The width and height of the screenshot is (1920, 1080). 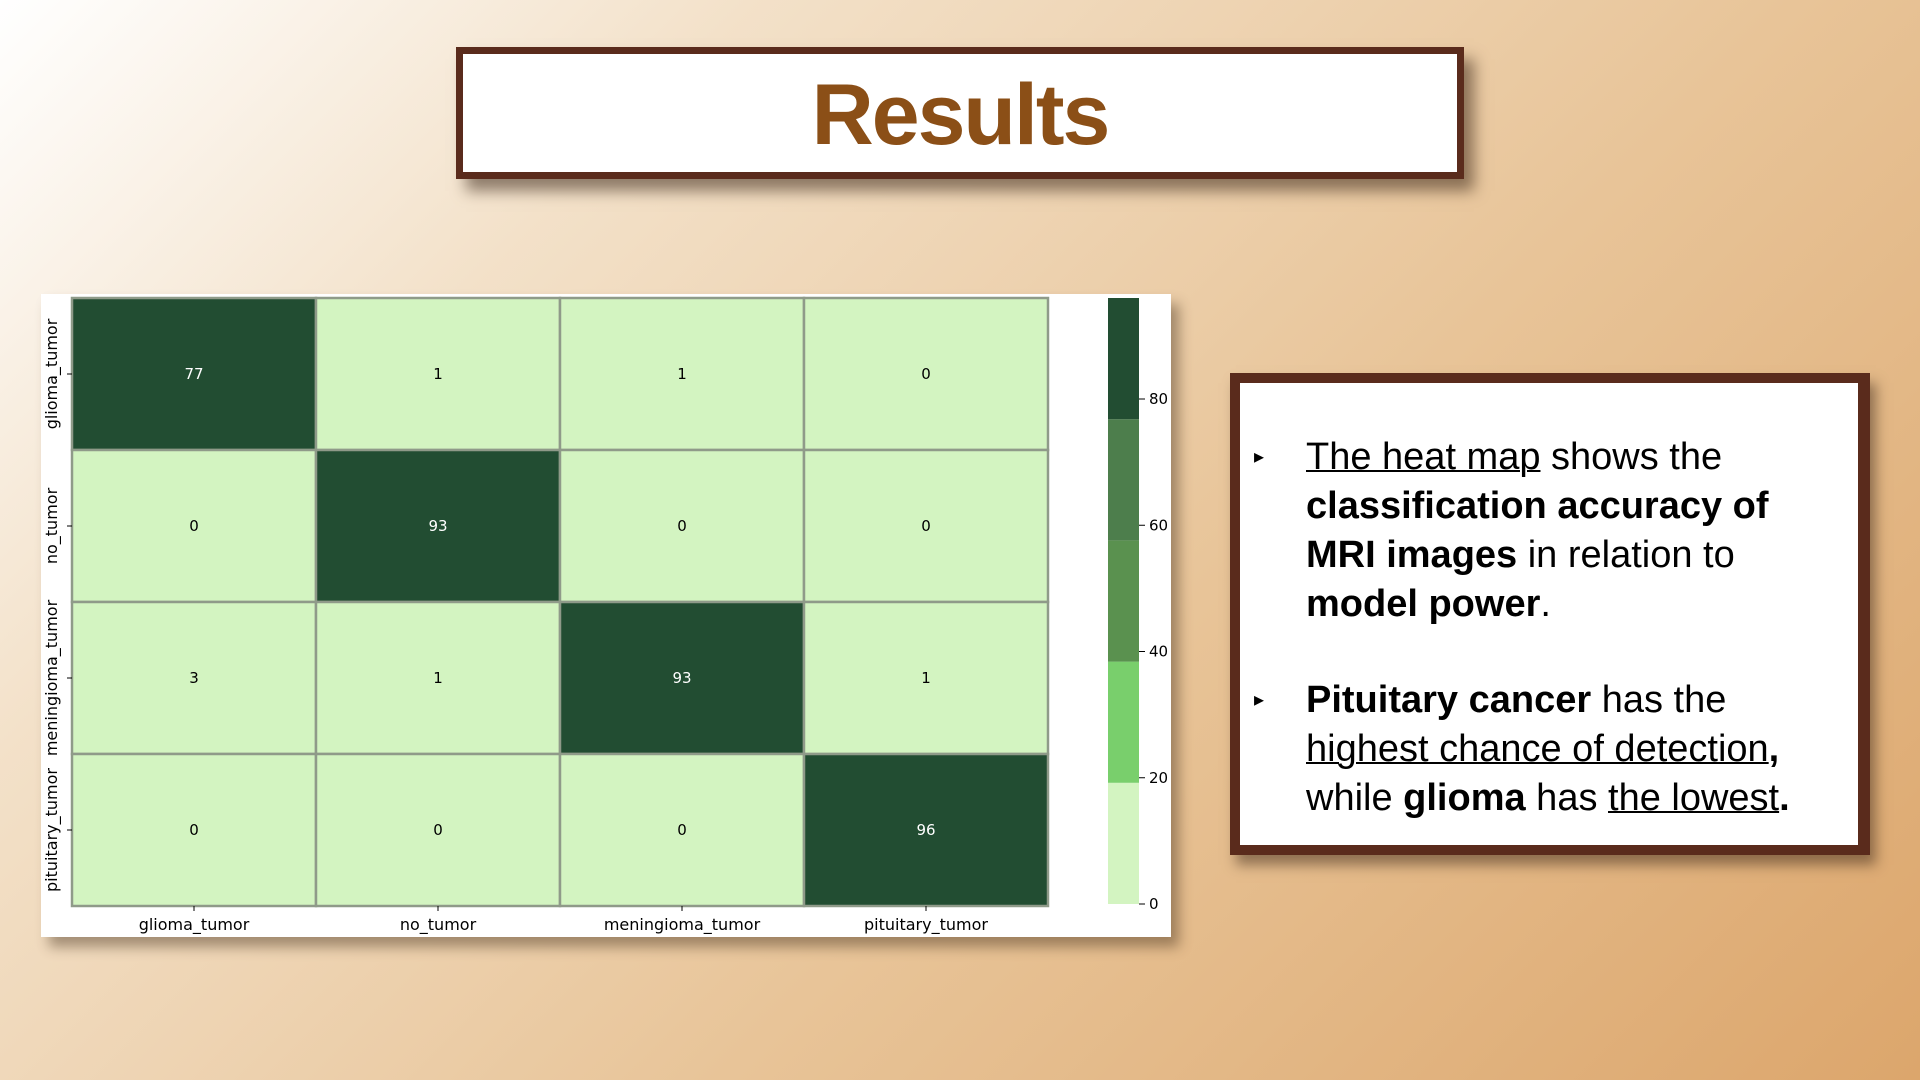 What do you see at coordinates (1423, 604) in the screenshot?
I see `bullet-segment: model power` at bounding box center [1423, 604].